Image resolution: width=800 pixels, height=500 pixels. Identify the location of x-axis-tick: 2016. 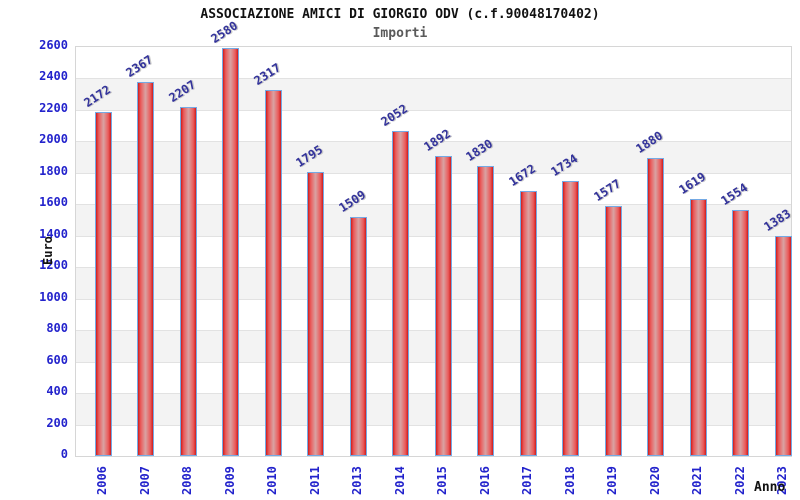
(484, 480).